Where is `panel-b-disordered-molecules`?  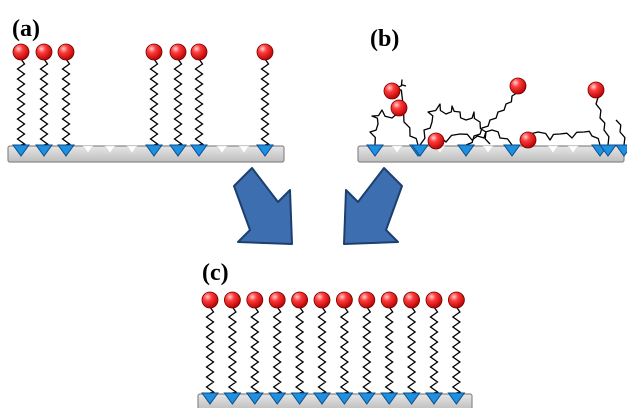
panel-b-disordered-molecules is located at coordinates (496, 117).